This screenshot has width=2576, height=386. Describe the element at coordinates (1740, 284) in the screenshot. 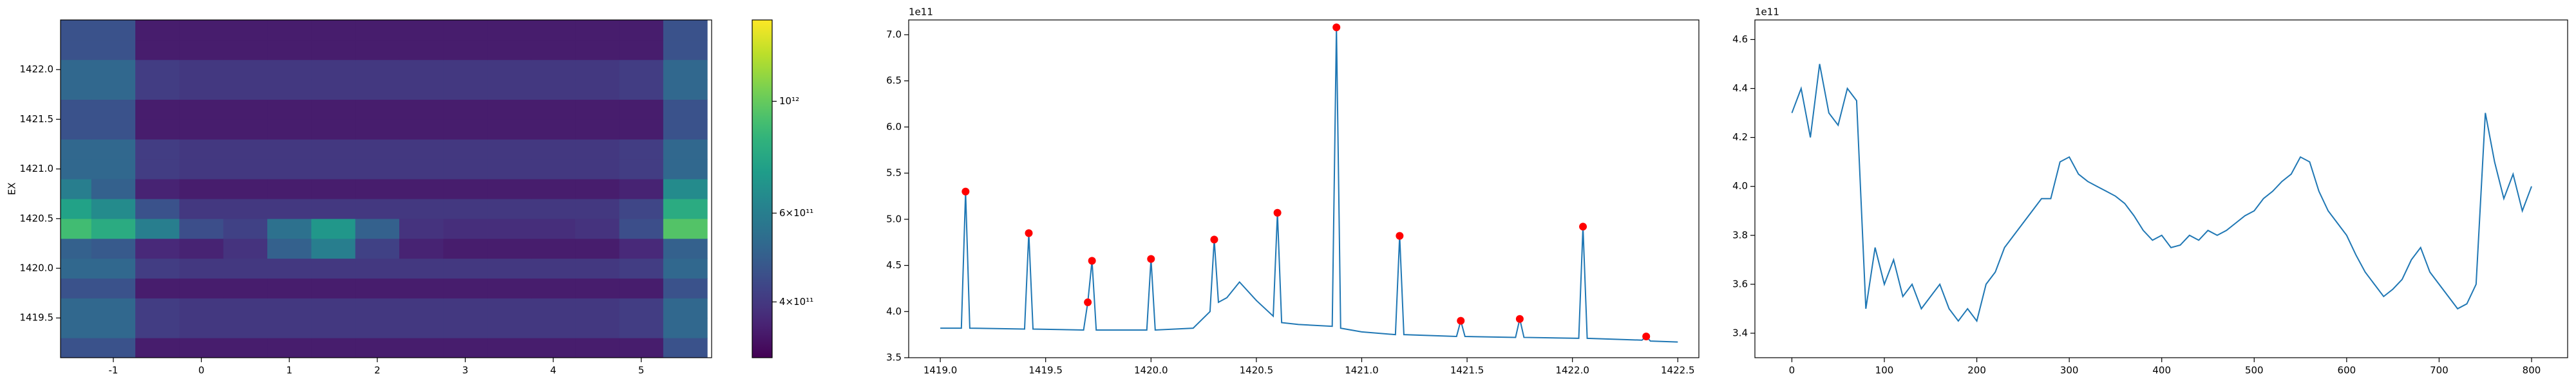

I see `y-tick-label: 3.6` at that location.